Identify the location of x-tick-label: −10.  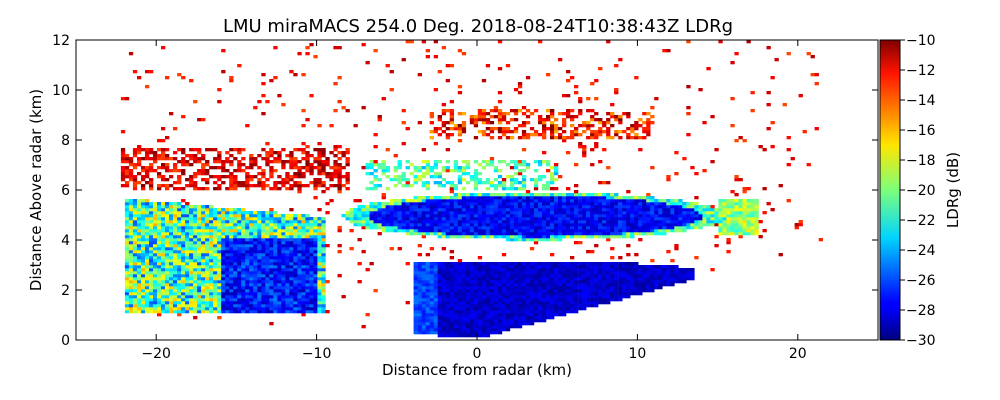
(317, 354).